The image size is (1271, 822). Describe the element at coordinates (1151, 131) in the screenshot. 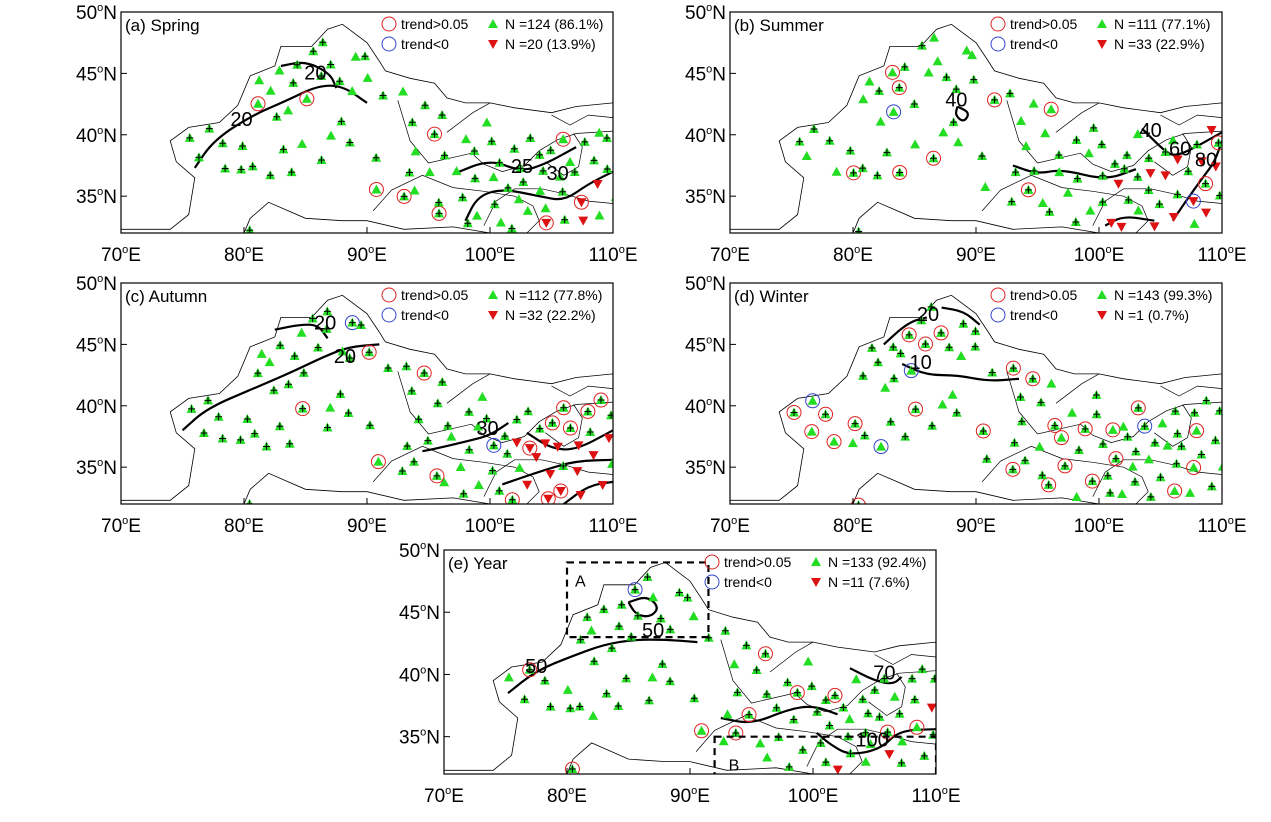

I see `contour-label: 40` at that location.